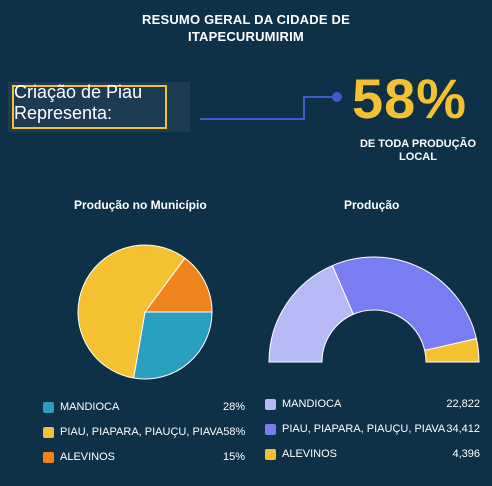  What do you see at coordinates (372, 205) in the screenshot?
I see `donut-chart-title: Produção` at bounding box center [372, 205].